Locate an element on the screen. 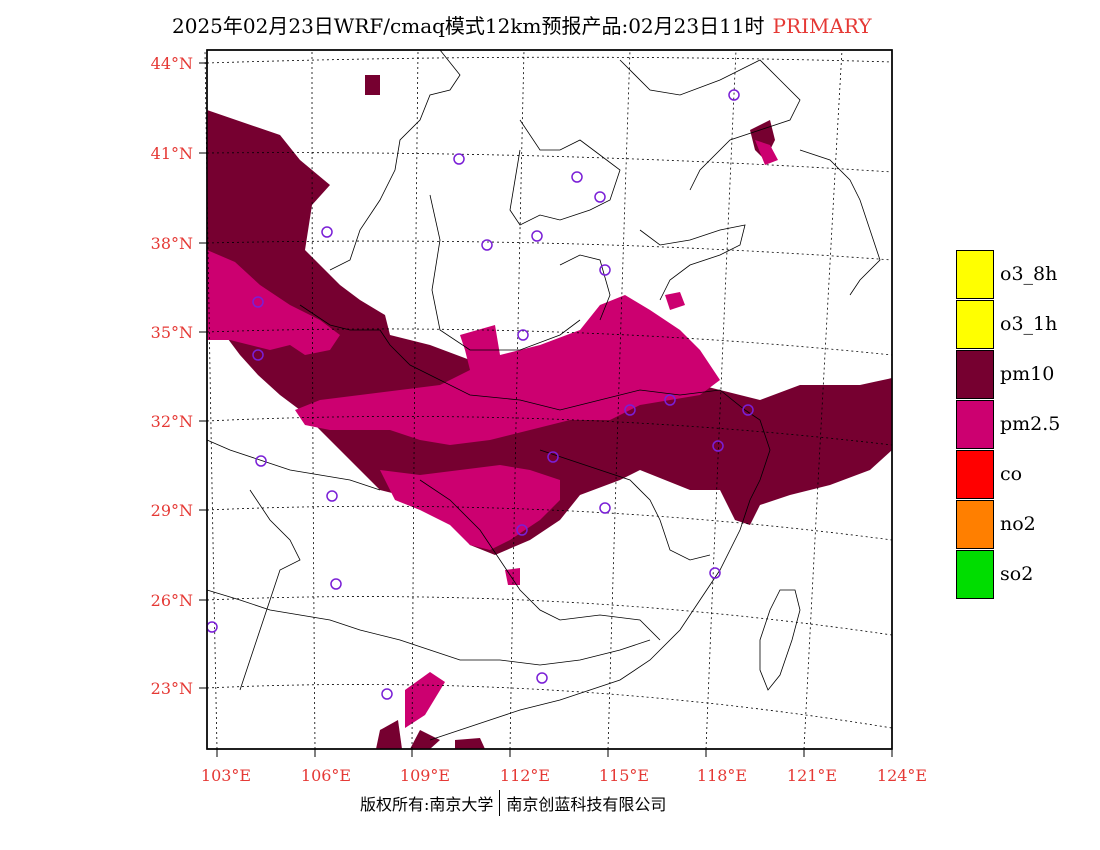 The height and width of the screenshot is (850, 1100). legend-label: so2 is located at coordinates (1017, 574).